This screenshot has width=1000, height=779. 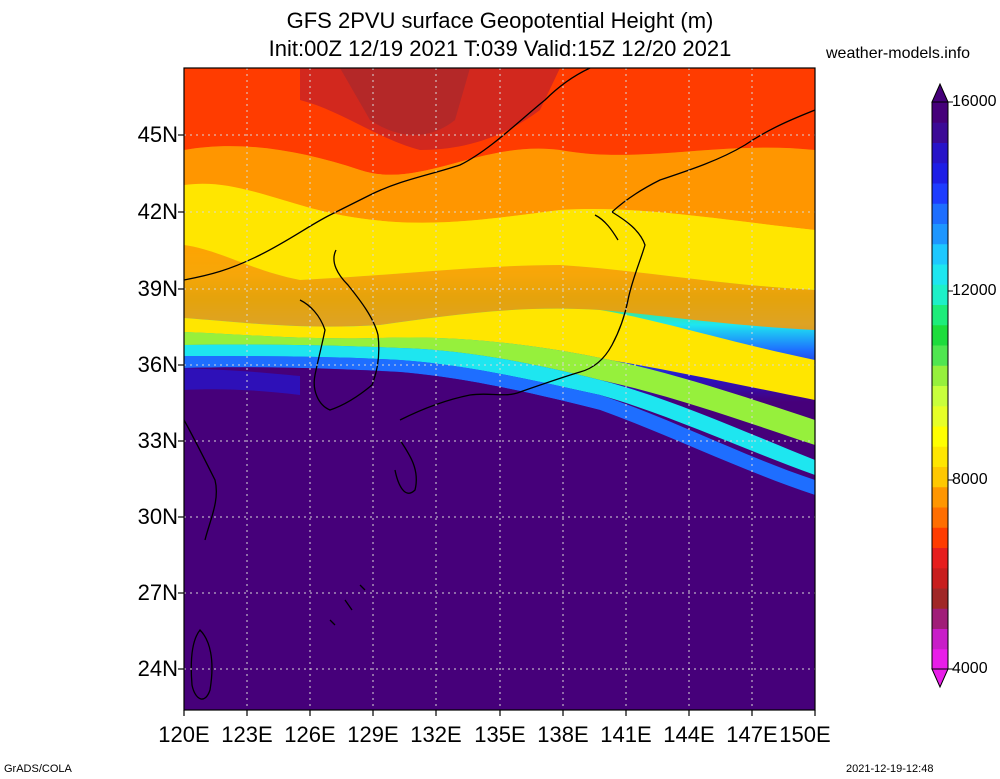 What do you see at coordinates (38, 769) in the screenshot?
I see `software-credit: GrADS/COLA` at bounding box center [38, 769].